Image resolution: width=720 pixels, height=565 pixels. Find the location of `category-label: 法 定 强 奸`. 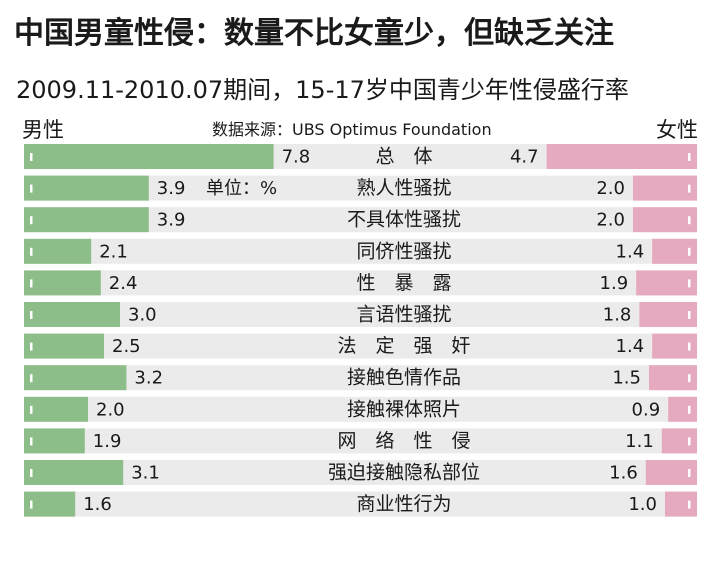

category-label: 法 定 强 奸 is located at coordinates (403, 346).